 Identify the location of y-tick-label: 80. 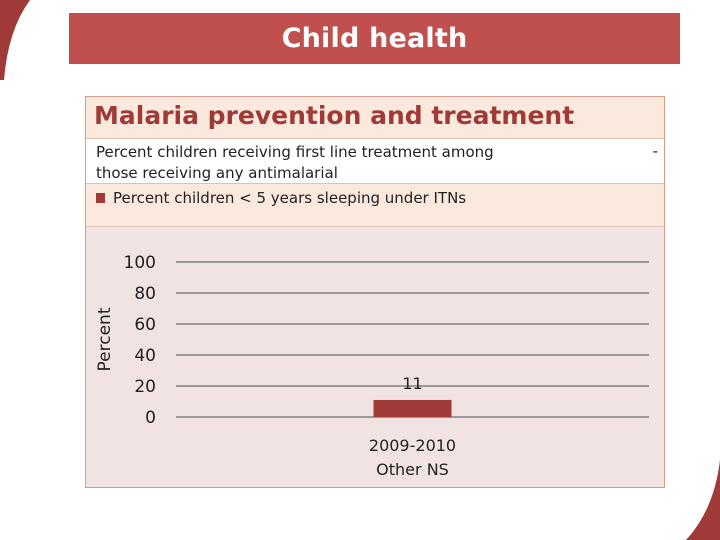
(145, 294).